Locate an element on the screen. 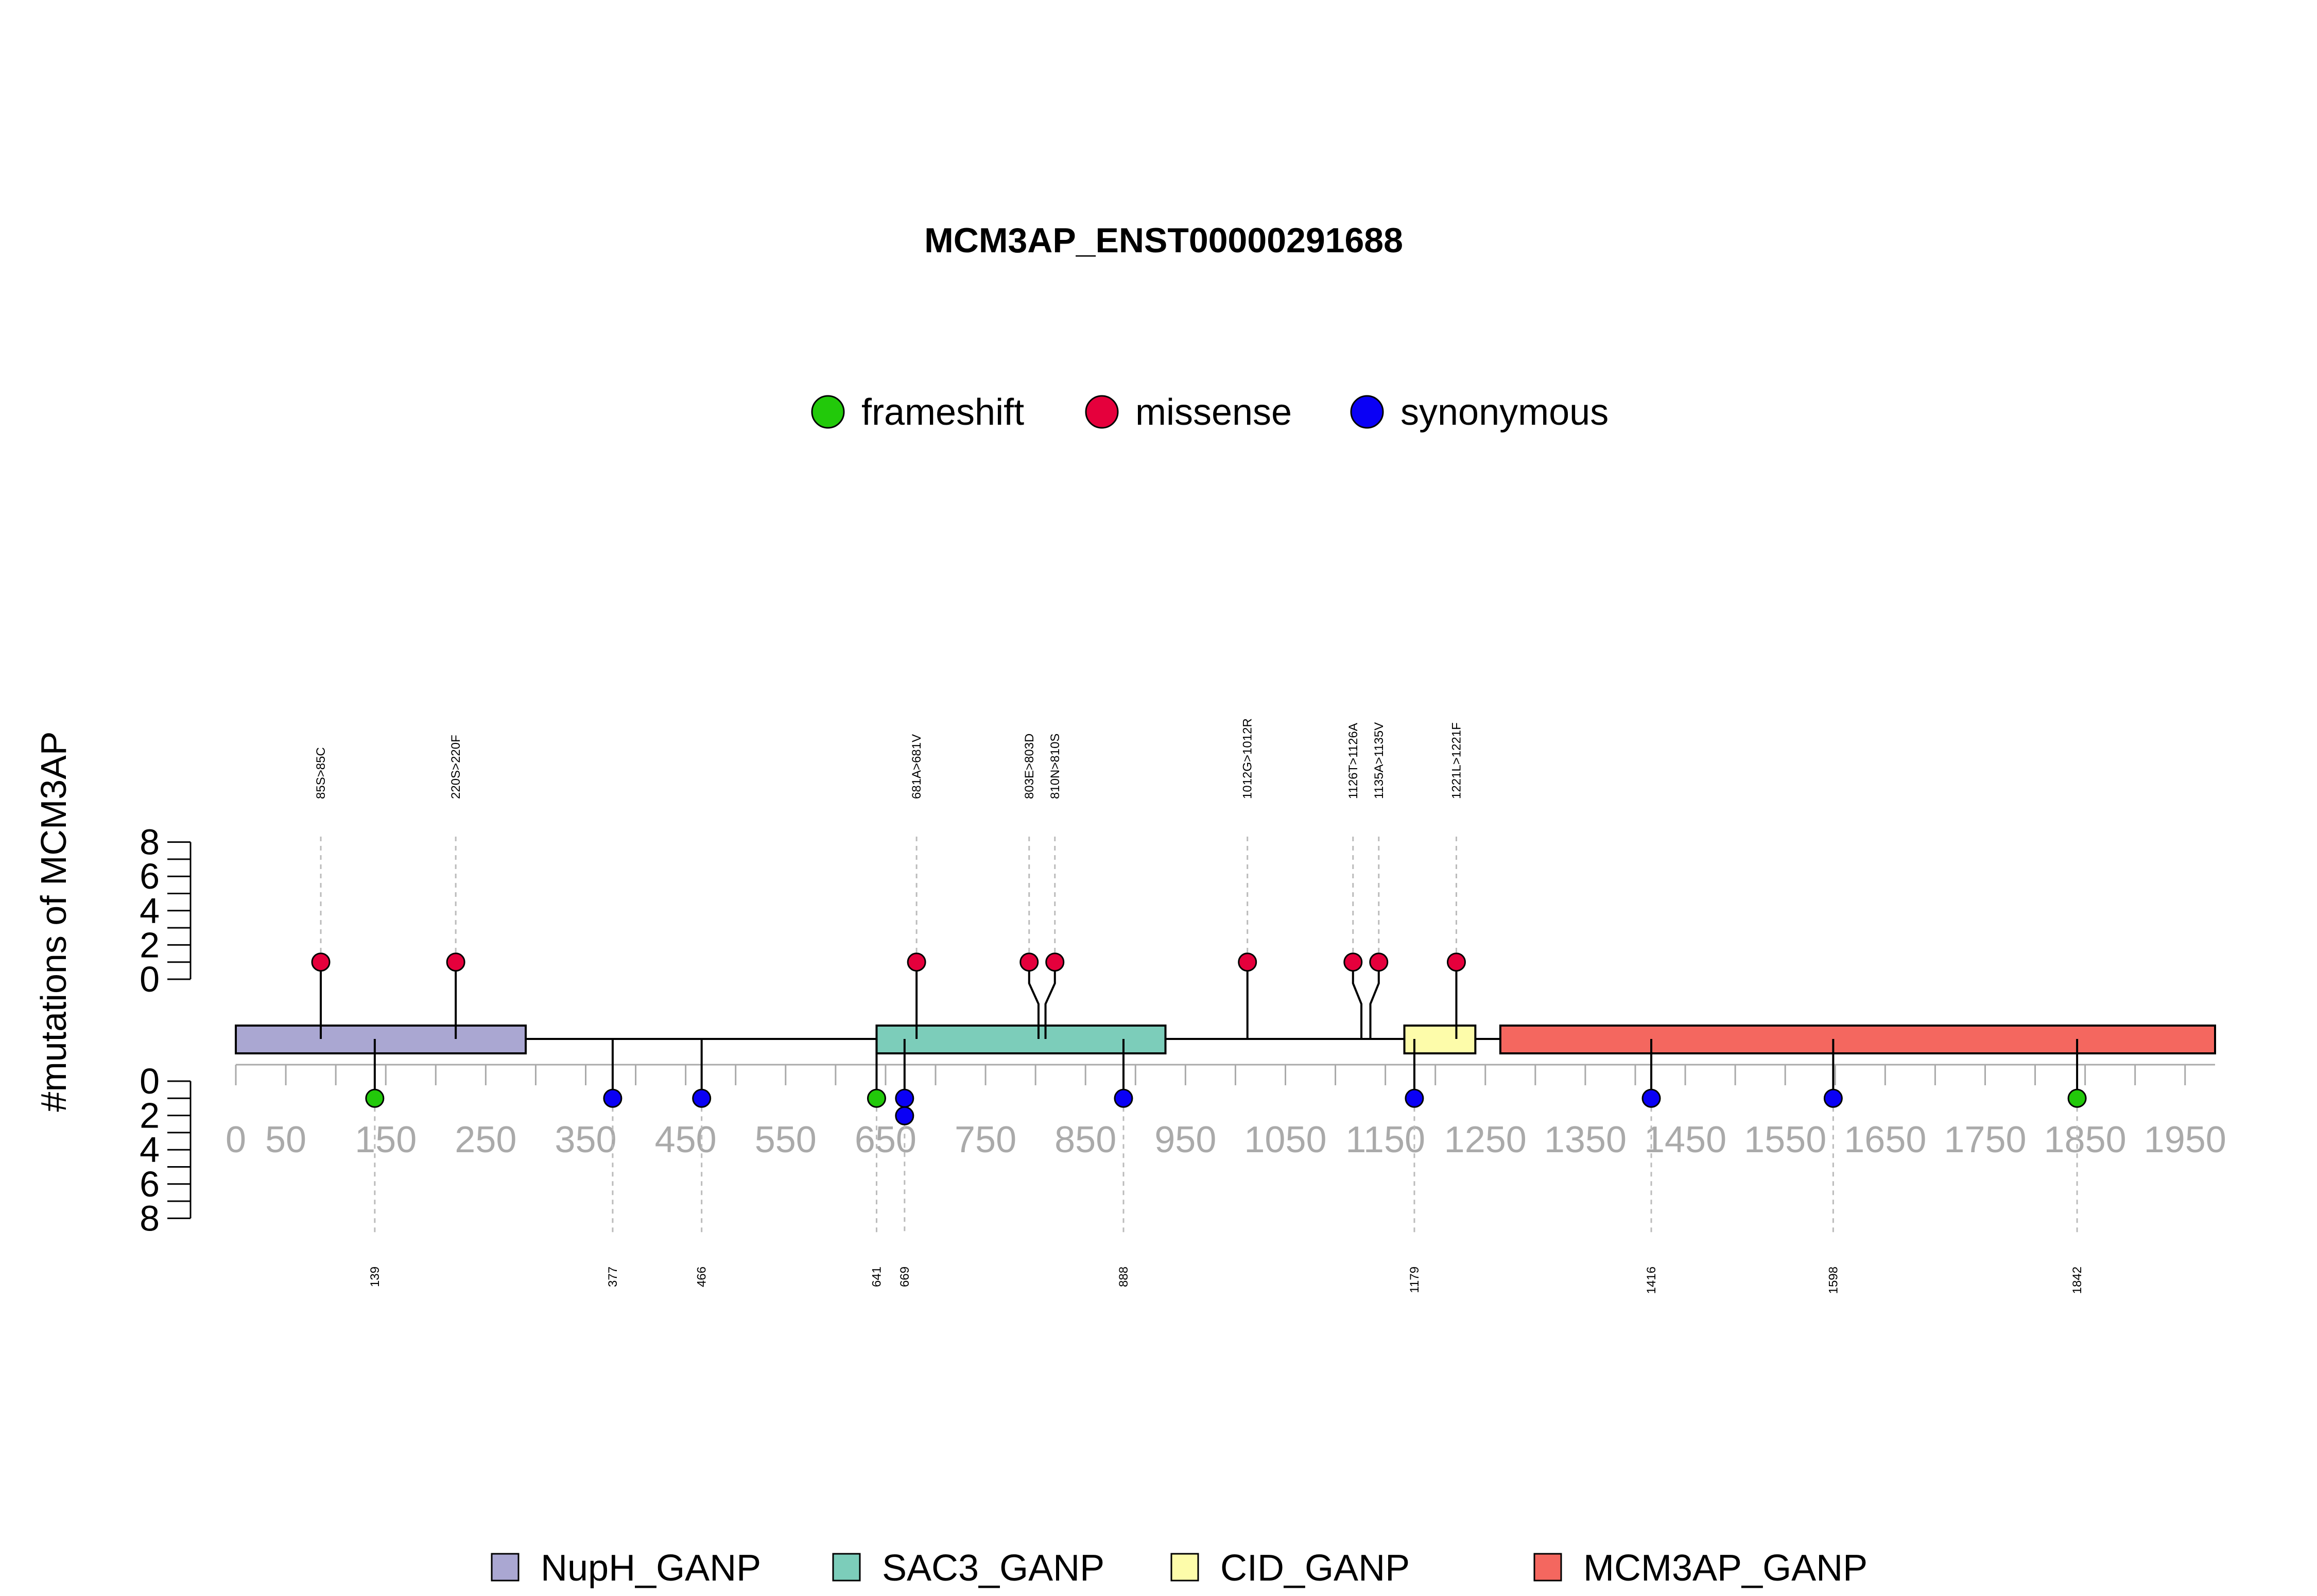  y-axis-top-tick-label: 2 is located at coordinates (150, 945).